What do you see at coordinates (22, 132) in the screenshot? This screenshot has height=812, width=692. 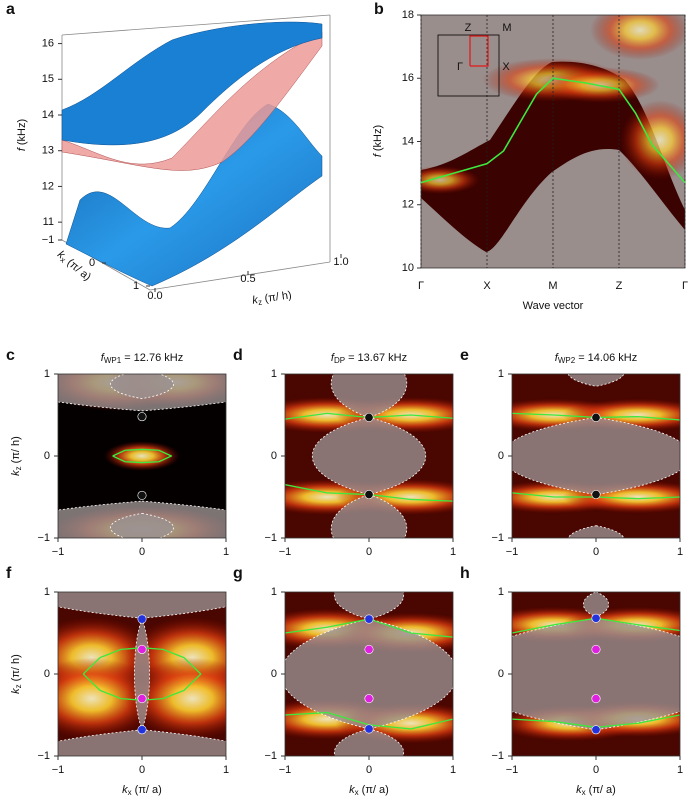 I see `z-axis-label-text: (kHz)` at bounding box center [22, 132].